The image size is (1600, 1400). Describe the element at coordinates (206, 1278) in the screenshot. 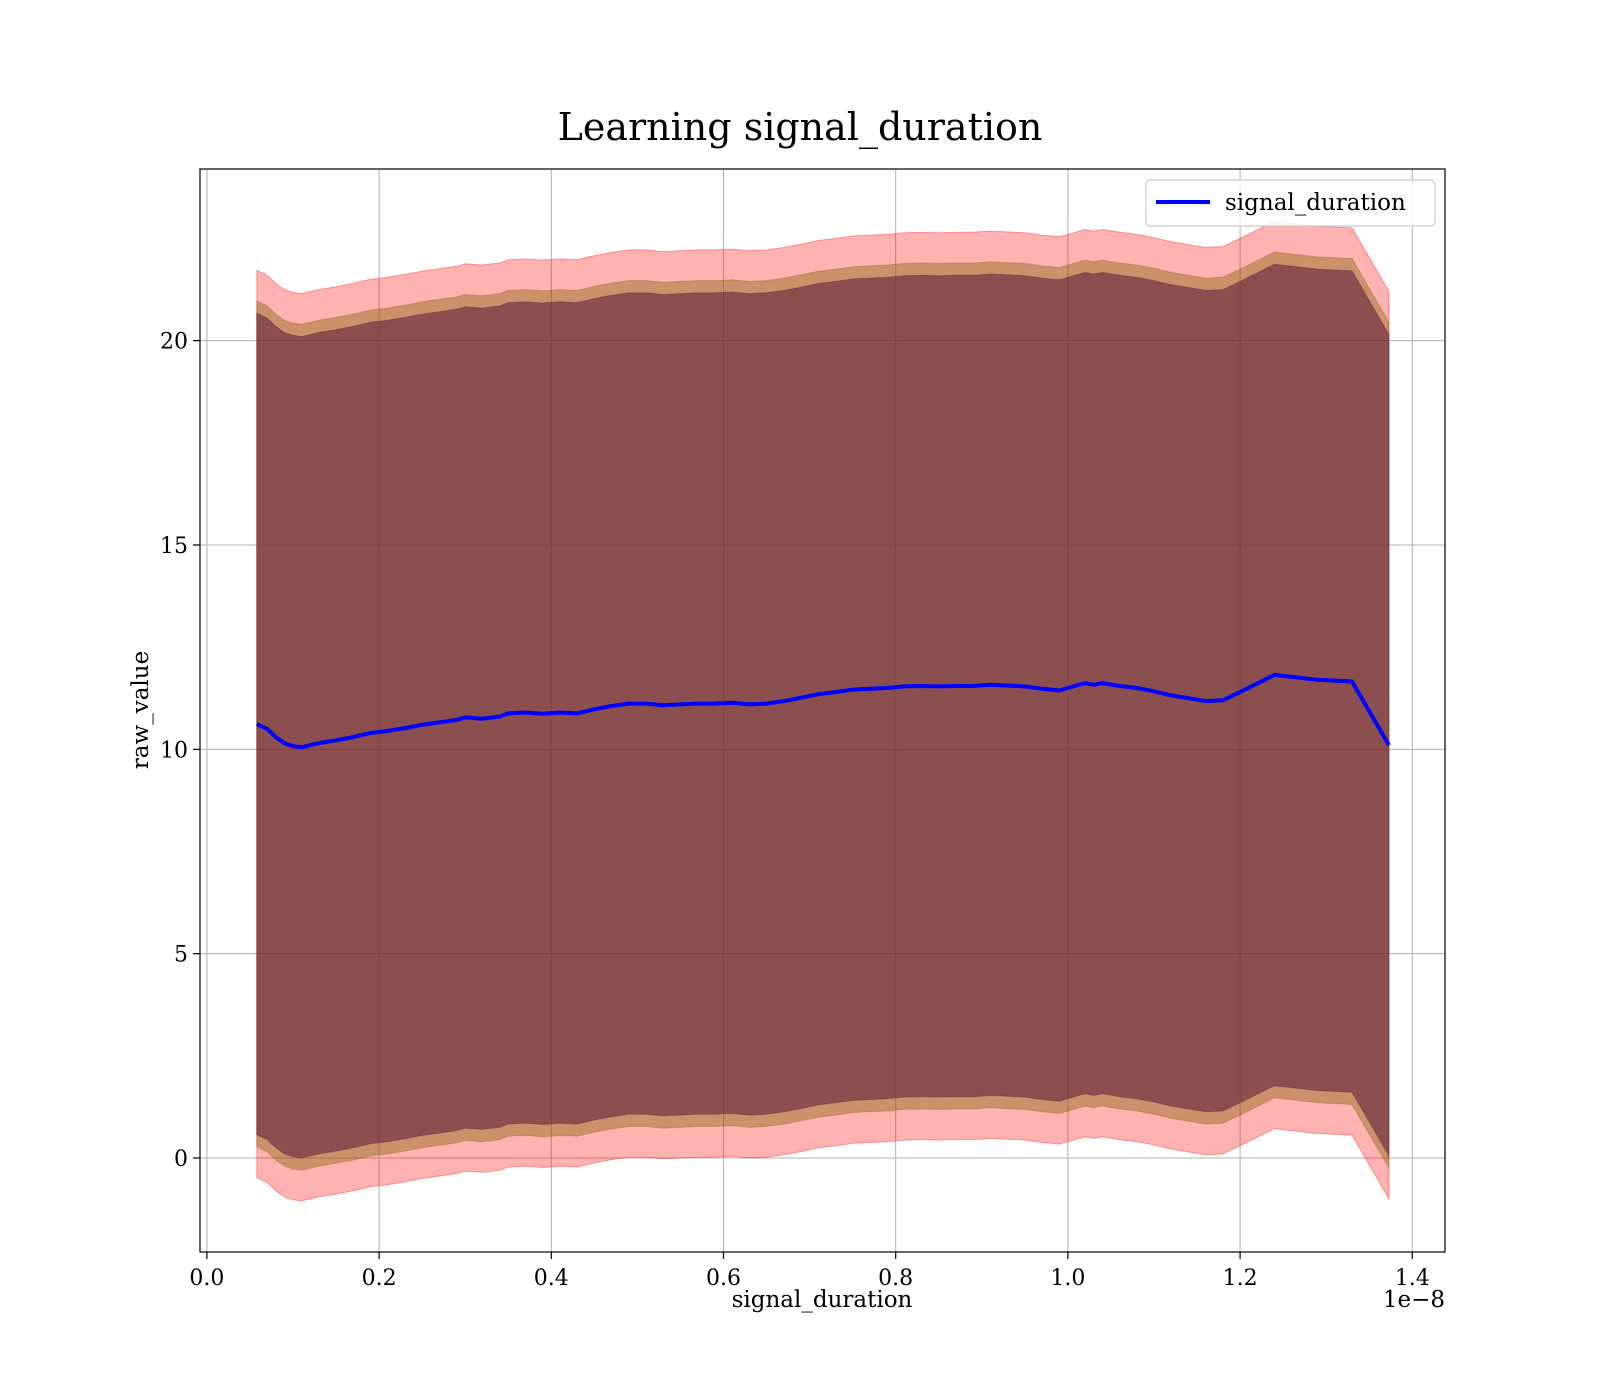

I see `x-tick-label: 0.0` at that location.